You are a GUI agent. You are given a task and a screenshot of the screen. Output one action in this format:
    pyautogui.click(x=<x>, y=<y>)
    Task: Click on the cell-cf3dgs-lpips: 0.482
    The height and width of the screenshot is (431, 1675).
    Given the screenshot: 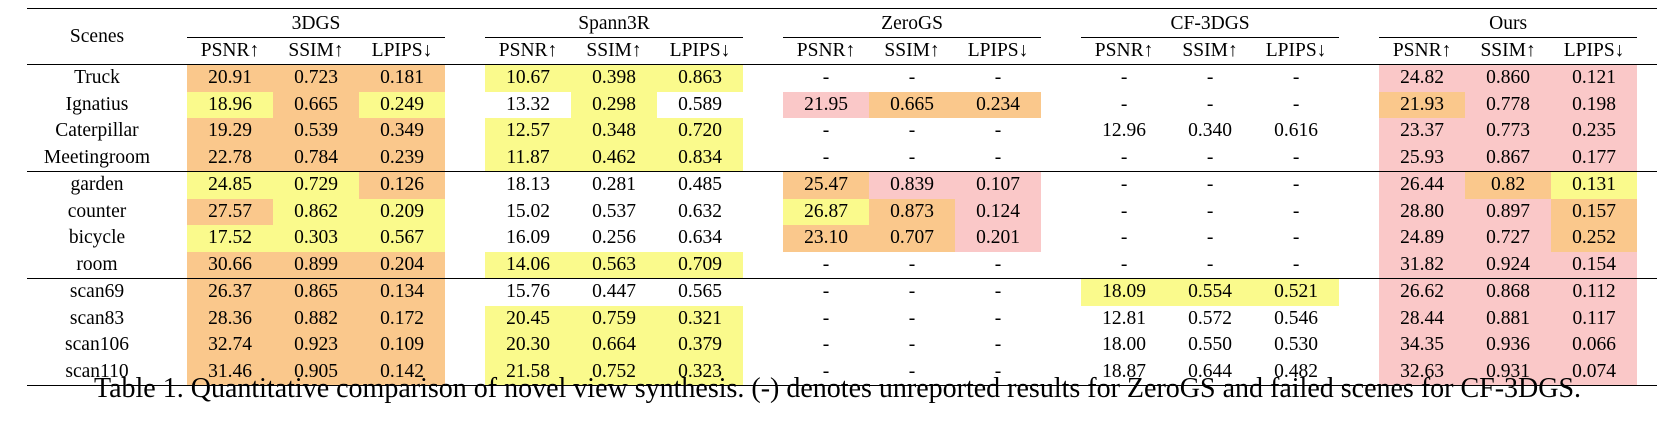 What is the action you would take?
    pyautogui.click(x=1296, y=372)
    